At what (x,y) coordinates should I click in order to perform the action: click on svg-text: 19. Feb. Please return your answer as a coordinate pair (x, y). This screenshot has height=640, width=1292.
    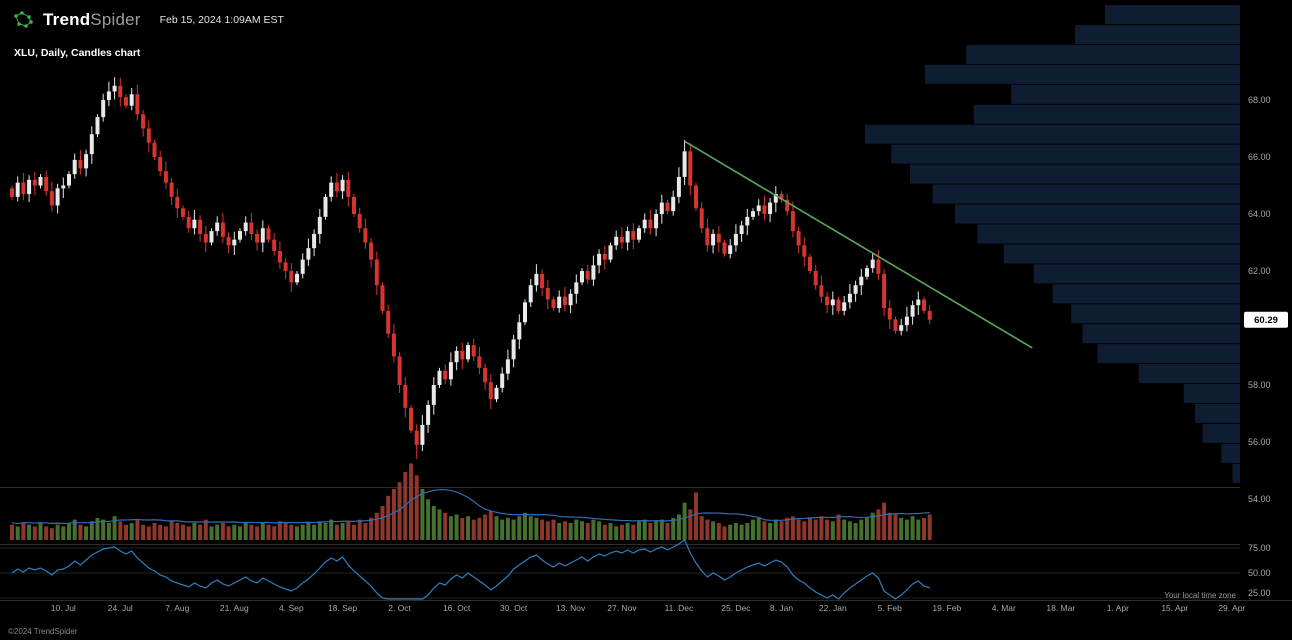
    Looking at the image, I should click on (946, 608).